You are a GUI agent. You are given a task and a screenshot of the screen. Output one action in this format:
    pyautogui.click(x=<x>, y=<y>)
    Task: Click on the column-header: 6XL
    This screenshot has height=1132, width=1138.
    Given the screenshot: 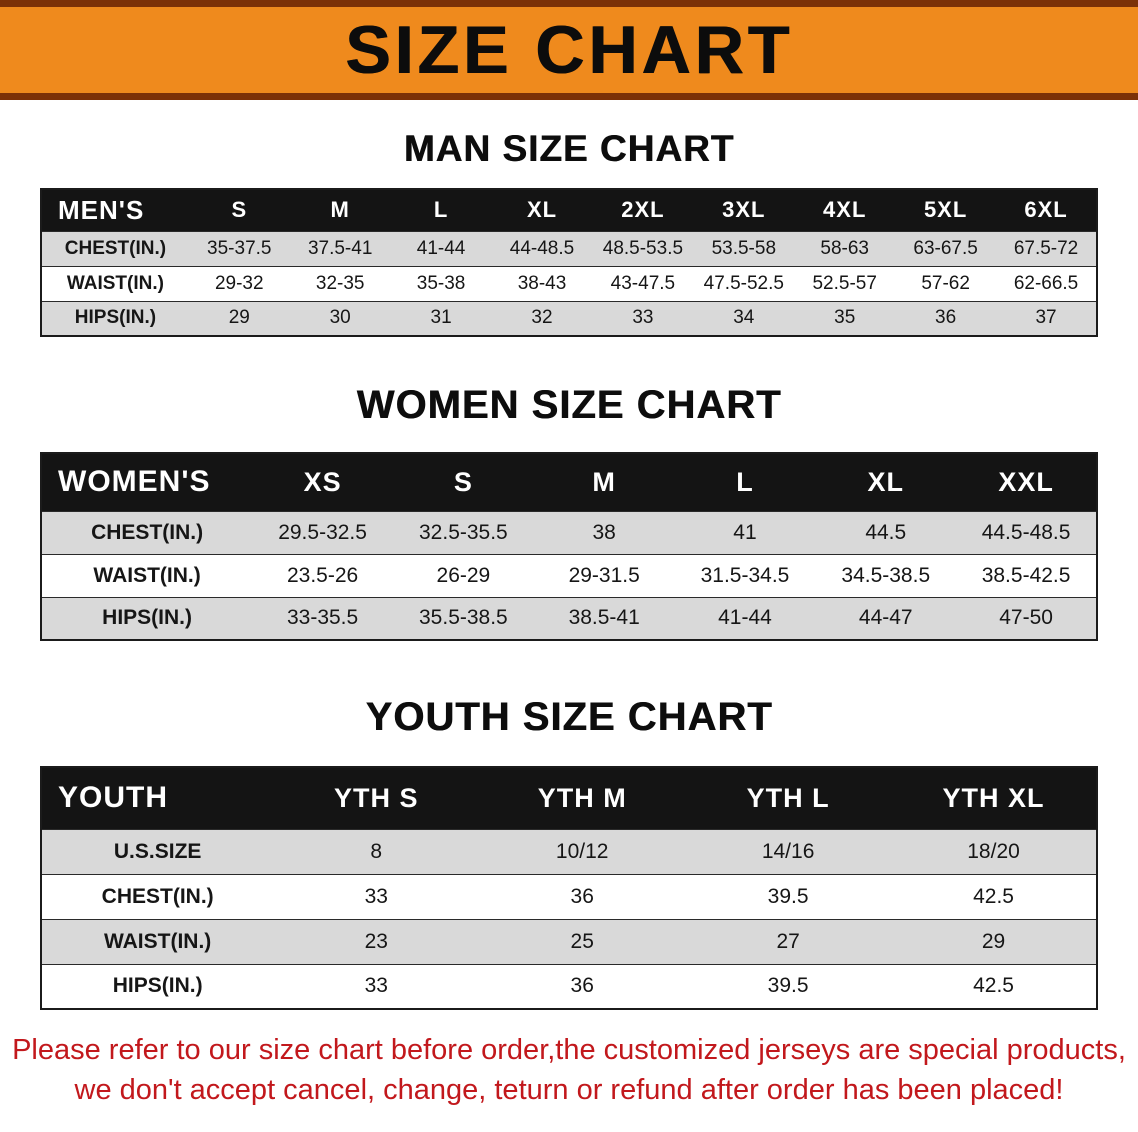 What is the action you would take?
    pyautogui.click(x=1046, y=210)
    